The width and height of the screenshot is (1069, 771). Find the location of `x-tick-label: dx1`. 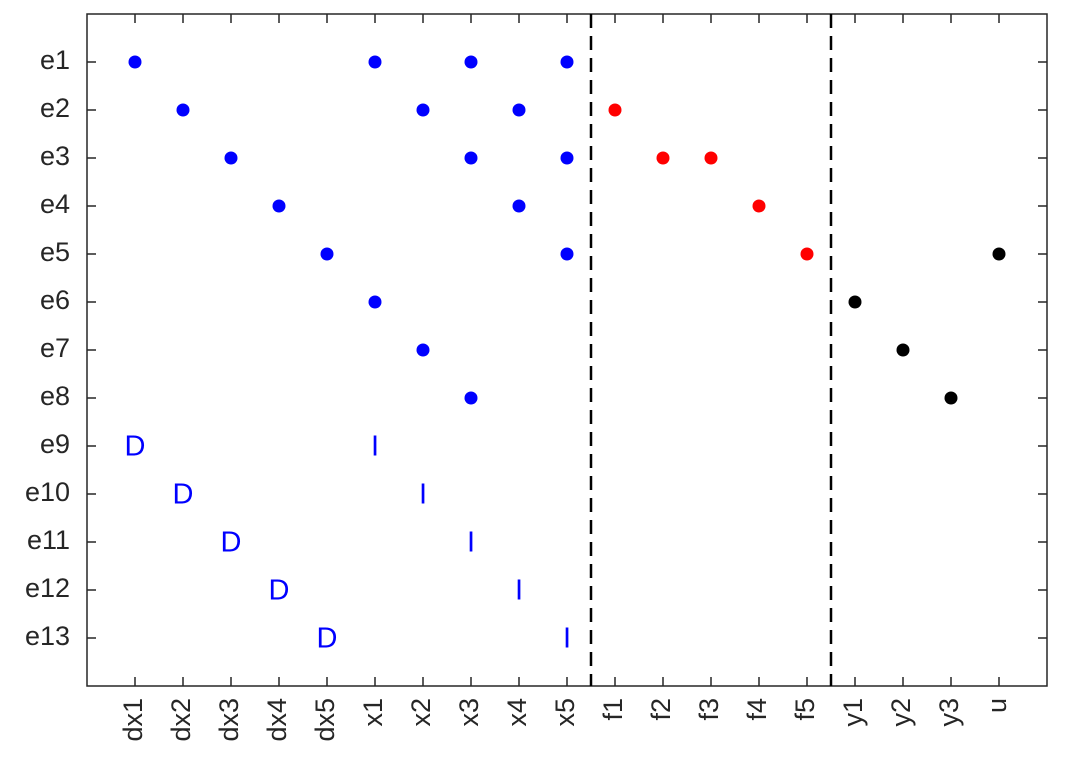

x-tick-label: dx1 is located at coordinates (133, 720).